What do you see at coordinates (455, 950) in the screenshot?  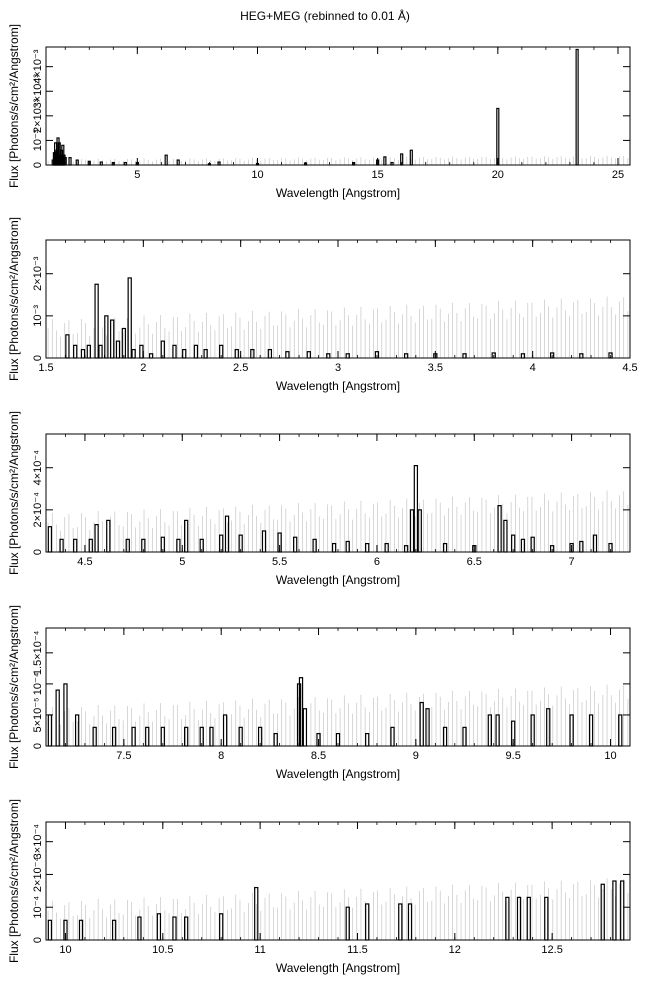 I see `x-tick-label: 12` at bounding box center [455, 950].